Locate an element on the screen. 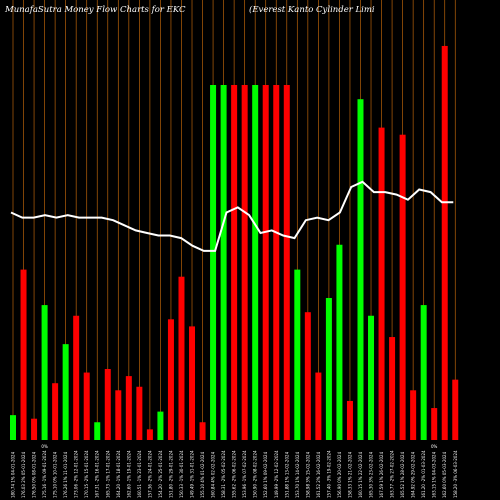 This screenshot has width=500, height=500. chart-subtitle: (Everest Kanto Cylinder Limi is located at coordinates (312, 9).